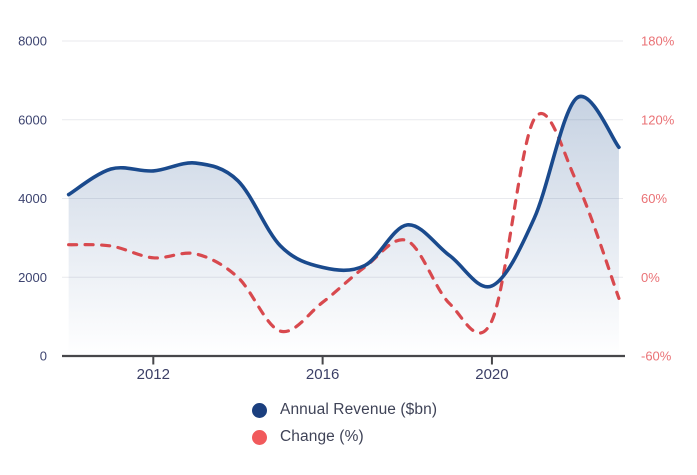  Describe the element at coordinates (344, 423) in the screenshot. I see `legend: Annual Revenue ($bn) Change (%)` at that location.